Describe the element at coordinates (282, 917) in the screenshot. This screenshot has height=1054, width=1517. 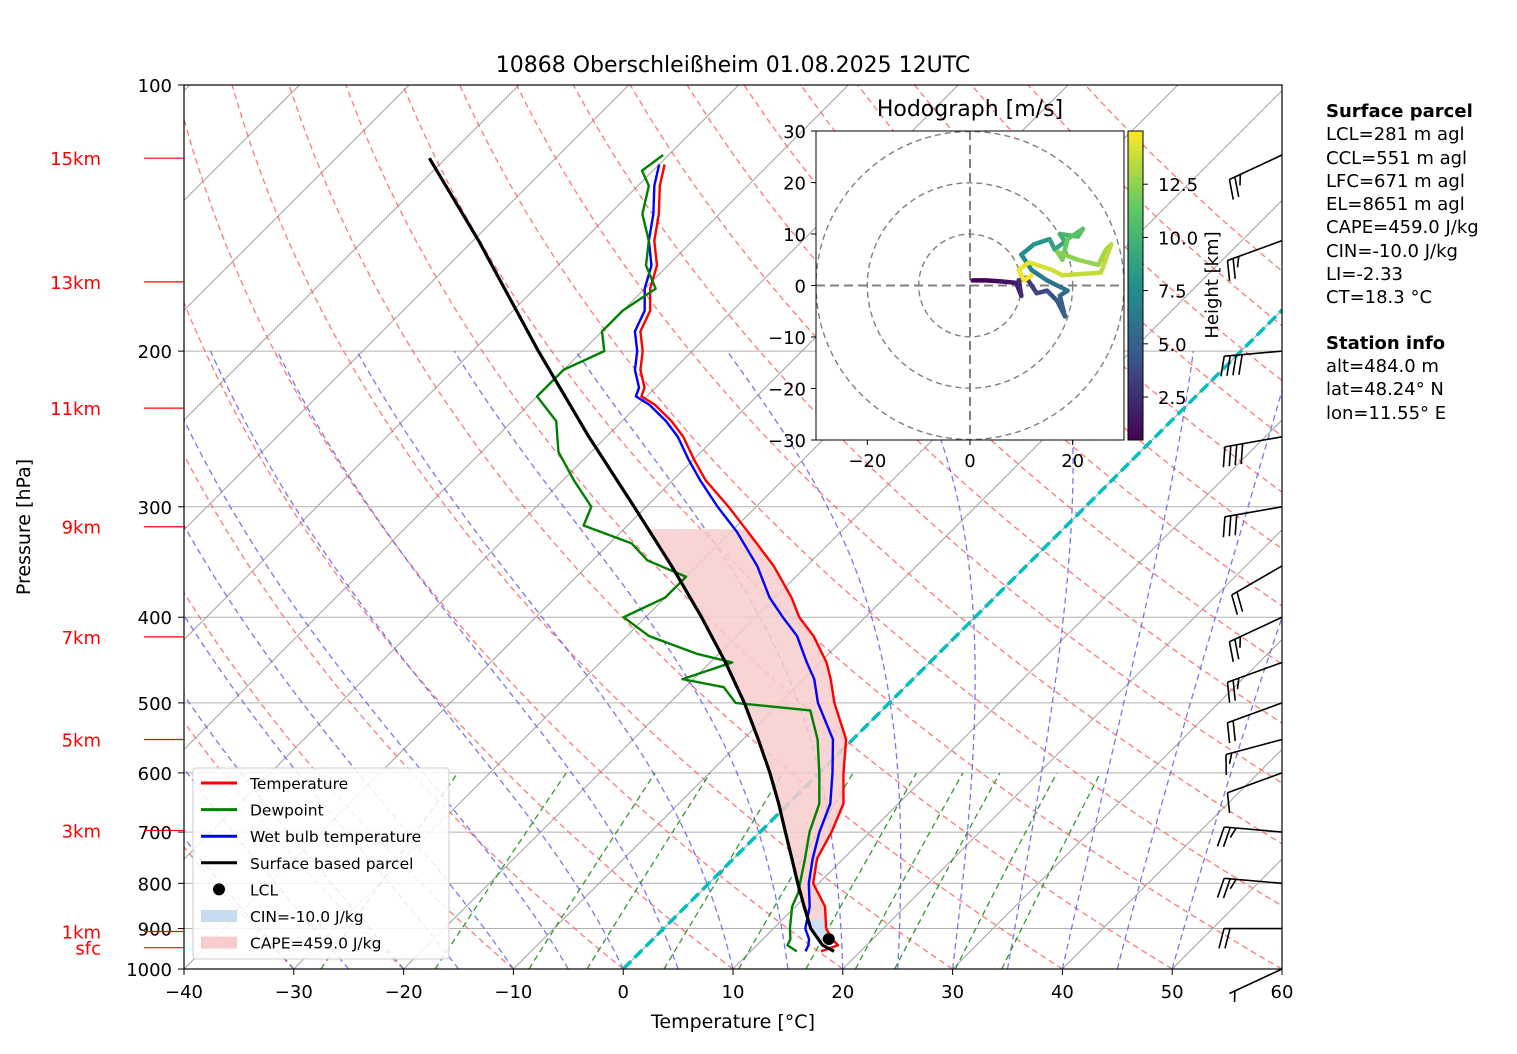
I see `legend-item: CIN=-10.0 J/kg` at that location.